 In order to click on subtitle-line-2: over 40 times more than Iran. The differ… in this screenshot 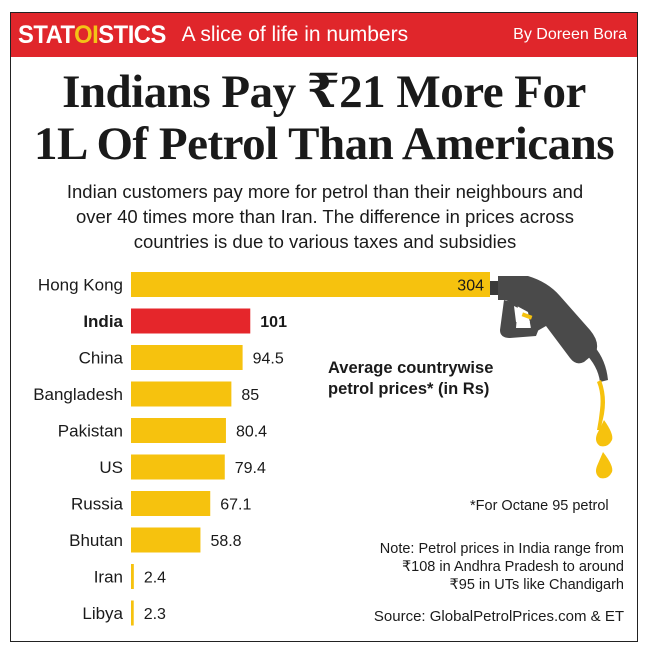, I will do `click(325, 216)`.